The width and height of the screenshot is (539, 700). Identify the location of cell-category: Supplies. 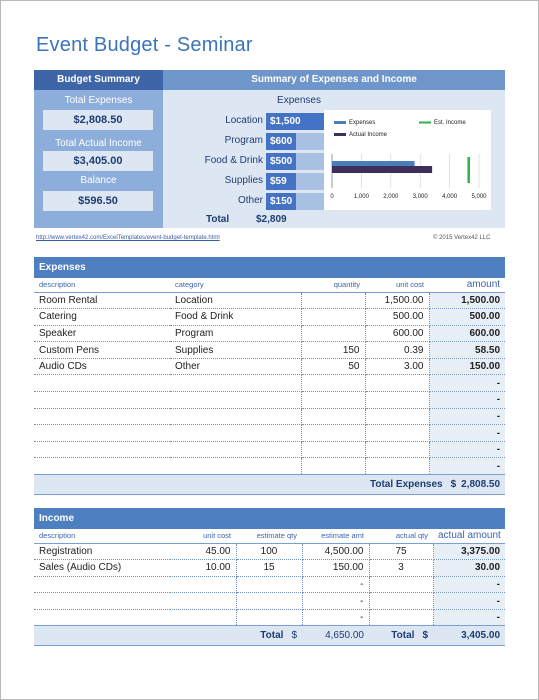
(236, 350).